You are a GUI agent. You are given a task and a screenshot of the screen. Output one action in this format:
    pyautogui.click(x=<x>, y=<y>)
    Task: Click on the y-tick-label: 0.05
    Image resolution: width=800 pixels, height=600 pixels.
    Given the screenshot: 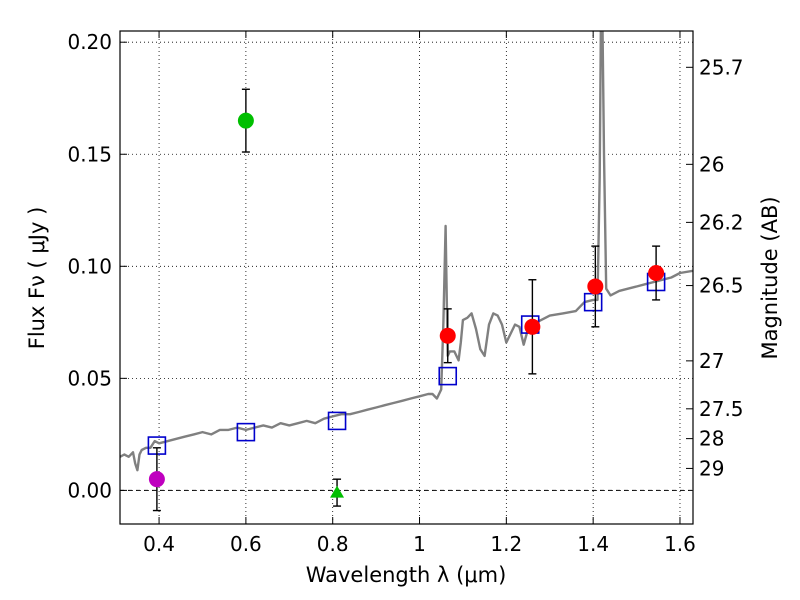 What is the action you would take?
    pyautogui.click(x=89, y=378)
    